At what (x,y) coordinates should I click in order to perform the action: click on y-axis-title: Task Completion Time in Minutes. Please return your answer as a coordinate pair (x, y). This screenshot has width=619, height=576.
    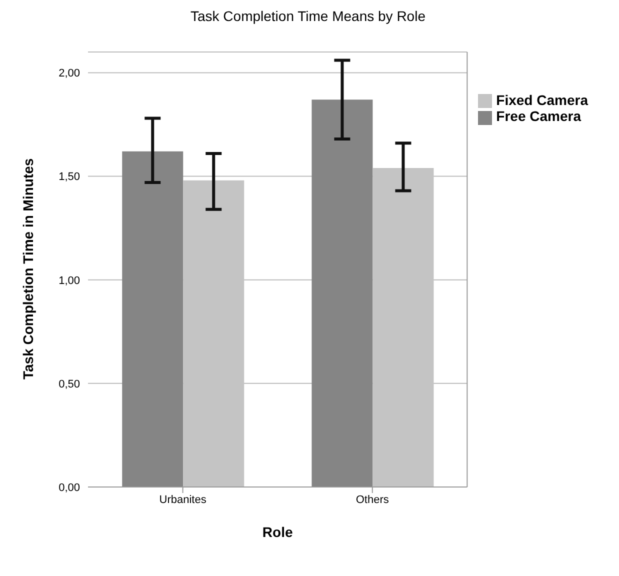
    Looking at the image, I should click on (28, 269).